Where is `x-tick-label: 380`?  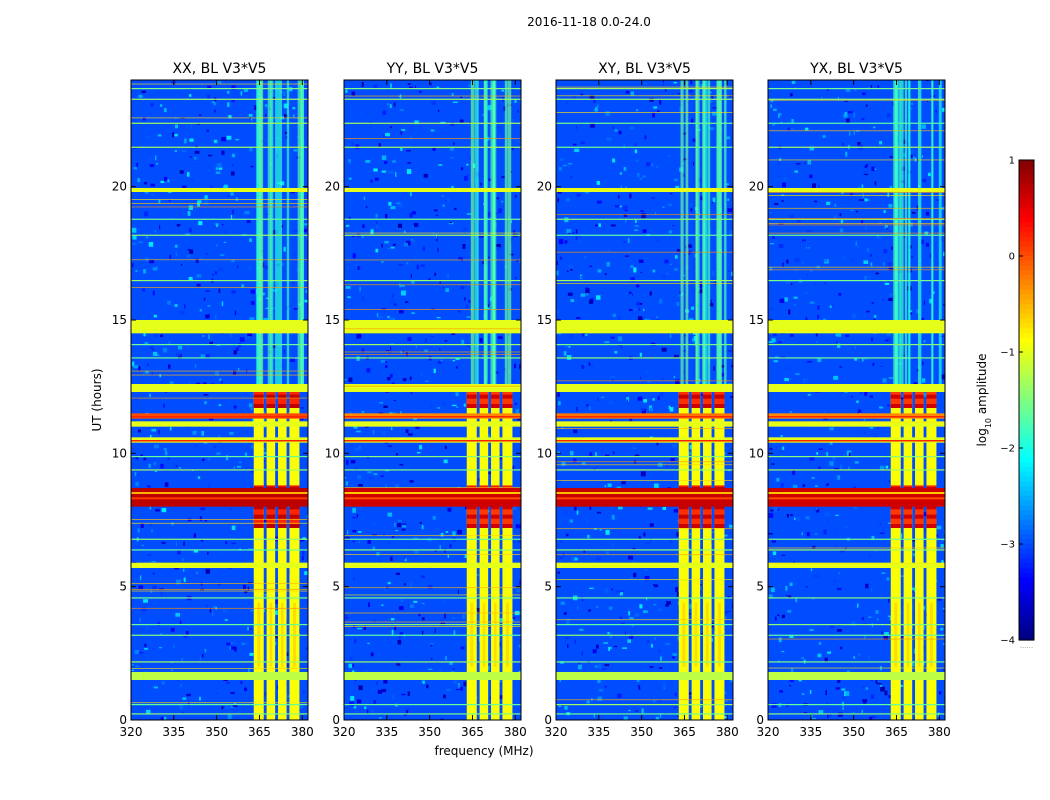 x-tick-label: 380 is located at coordinates (515, 732).